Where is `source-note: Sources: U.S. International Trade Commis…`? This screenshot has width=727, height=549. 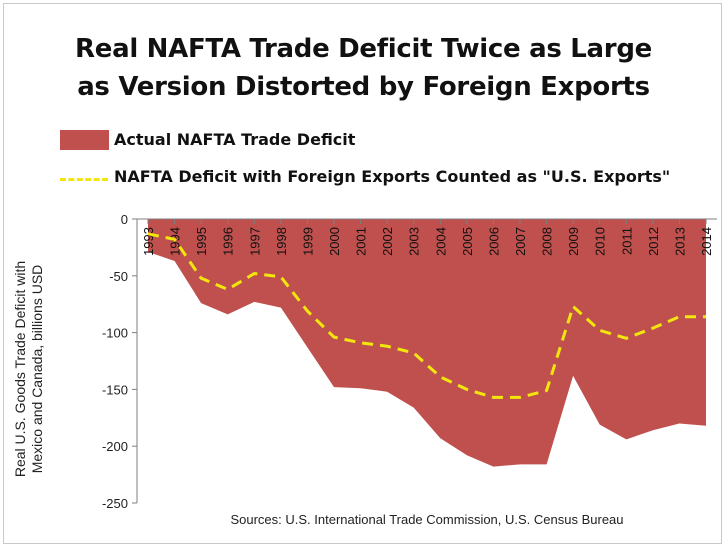 source-note: Sources: U.S. International Trade Commis… is located at coordinates (427, 519).